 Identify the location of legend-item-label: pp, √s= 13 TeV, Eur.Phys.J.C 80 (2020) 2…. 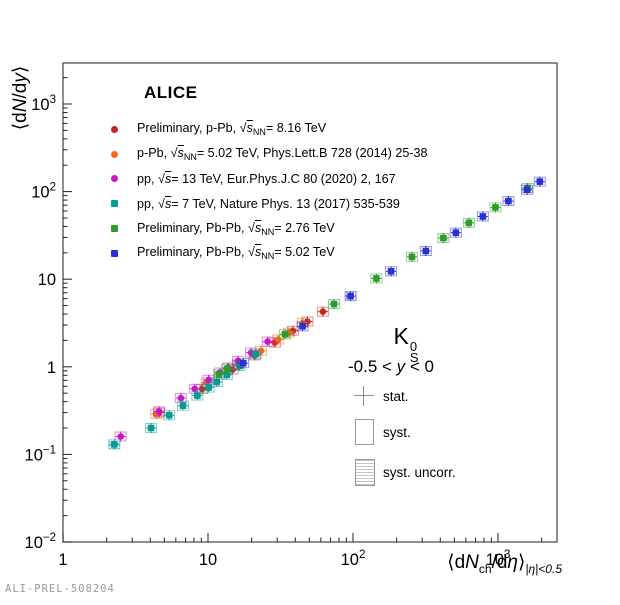
(266, 178).